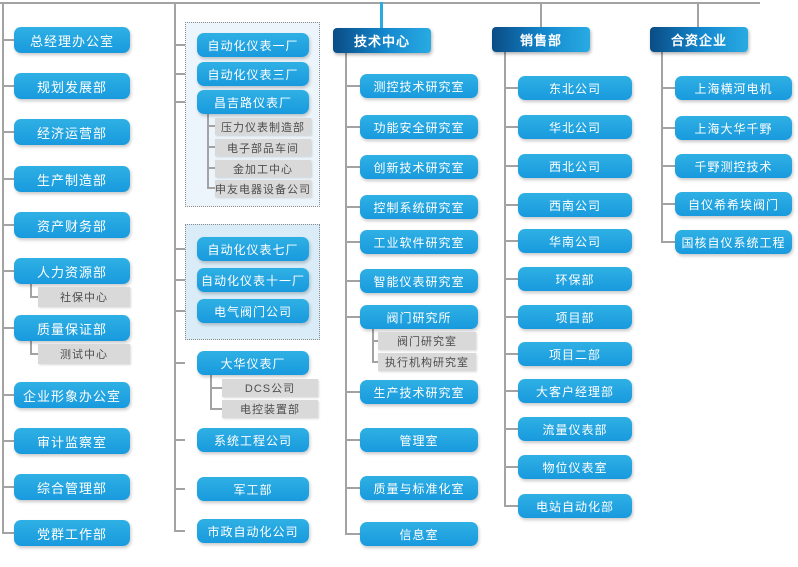  I want to click on org-node: 生产制造部, so click(72, 179).